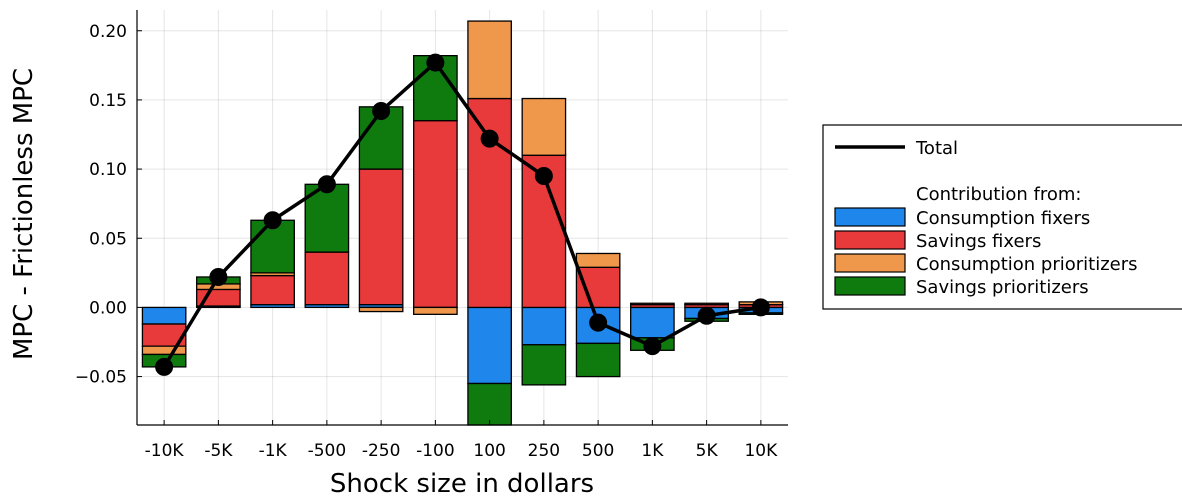 The height and width of the screenshot is (499, 1182). Describe the element at coordinates (327, 451) in the screenshot. I see `x-tick-label: -500` at that location.